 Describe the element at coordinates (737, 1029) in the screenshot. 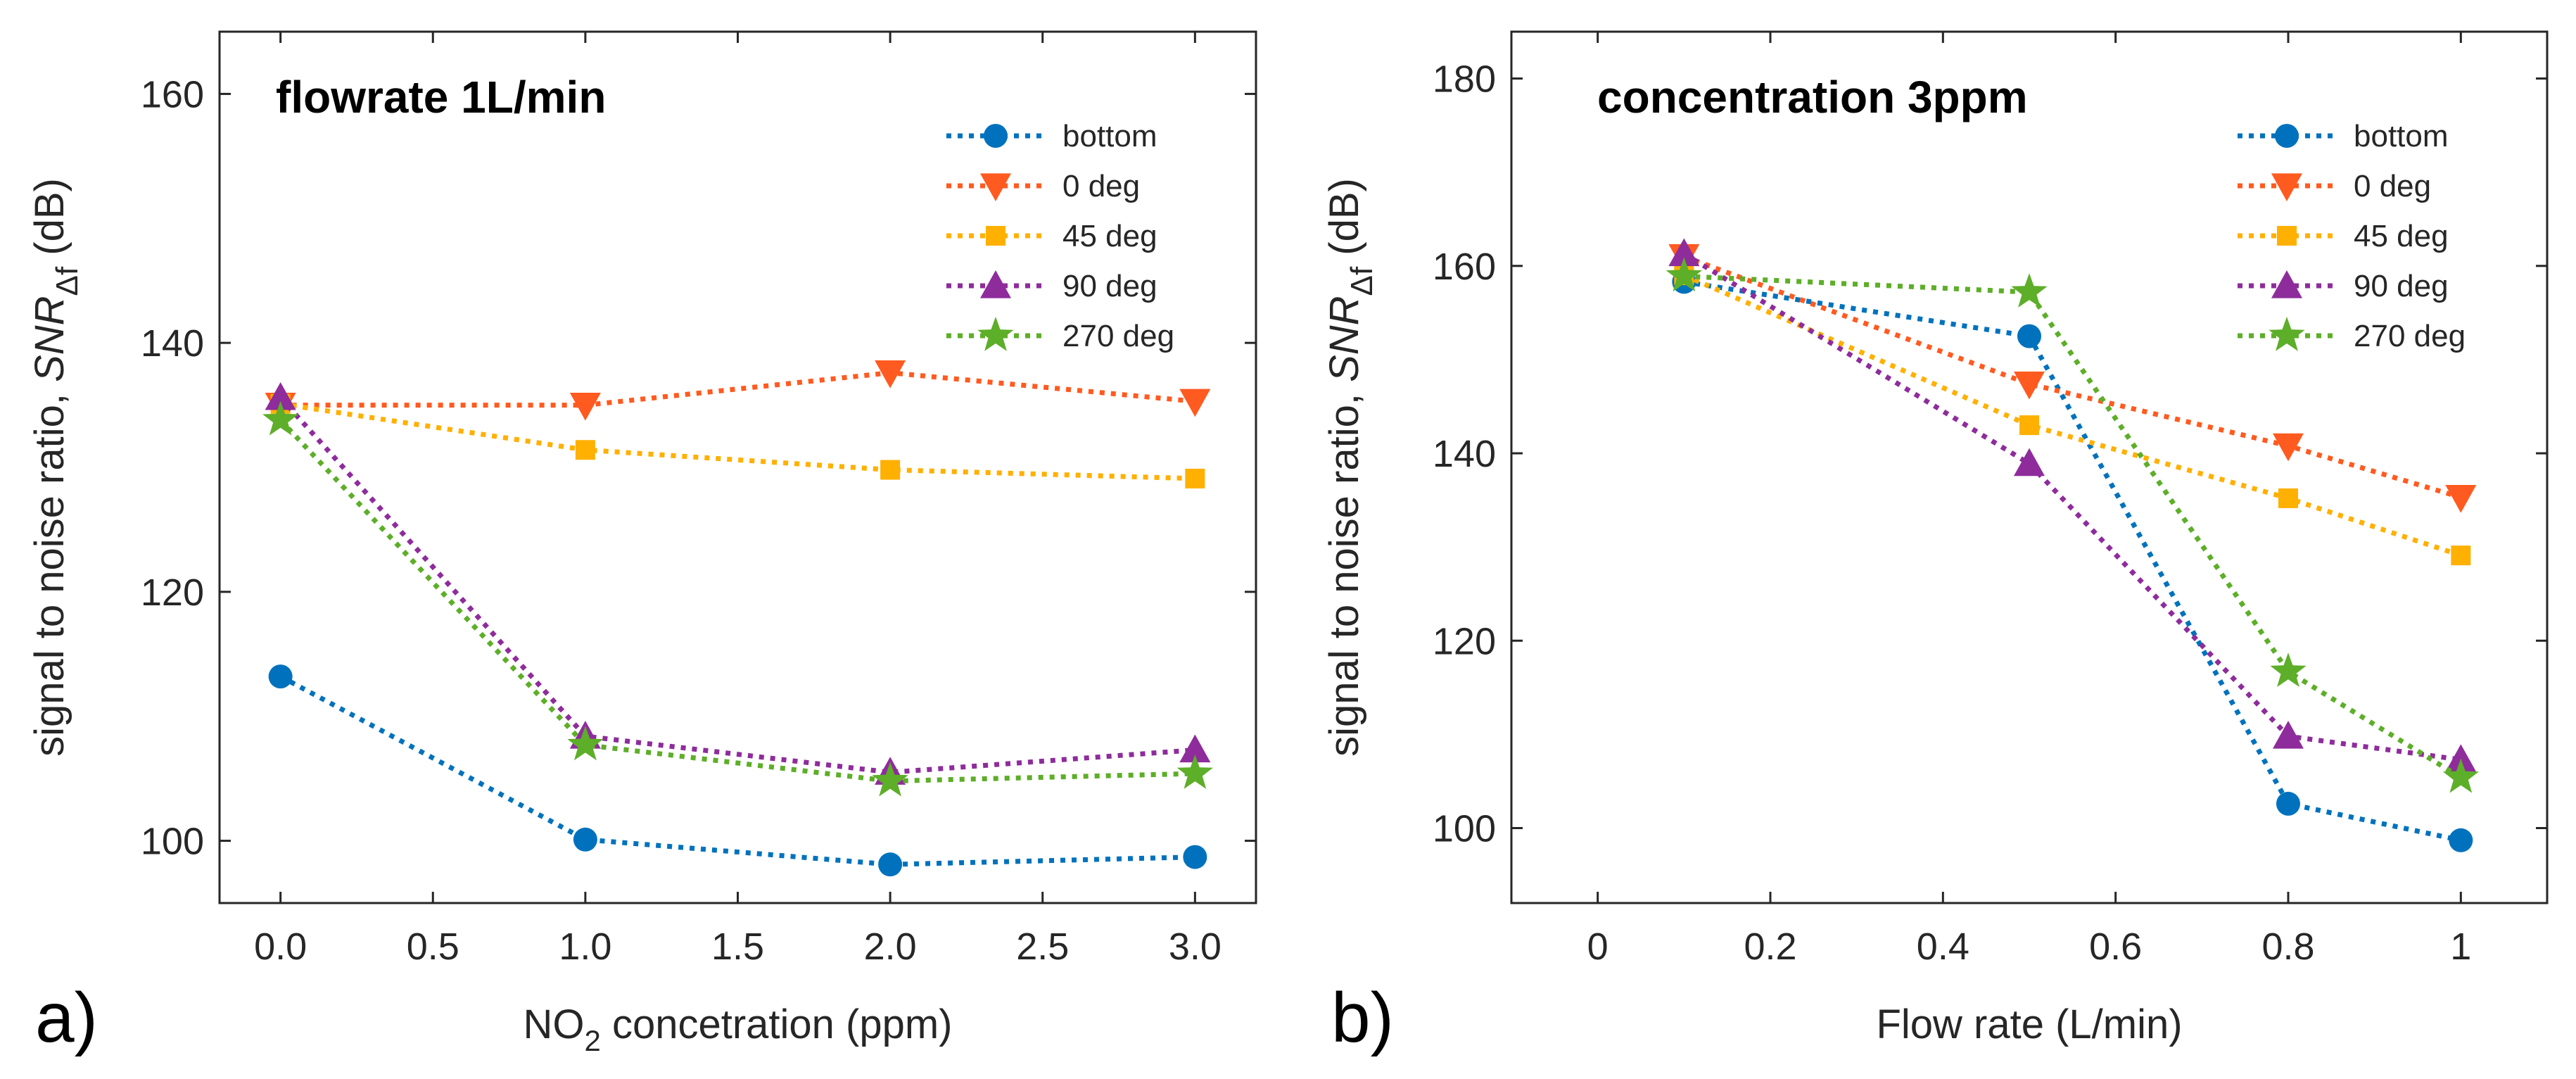

I see `x-axis-label: NO2 concetration (ppm)` at that location.